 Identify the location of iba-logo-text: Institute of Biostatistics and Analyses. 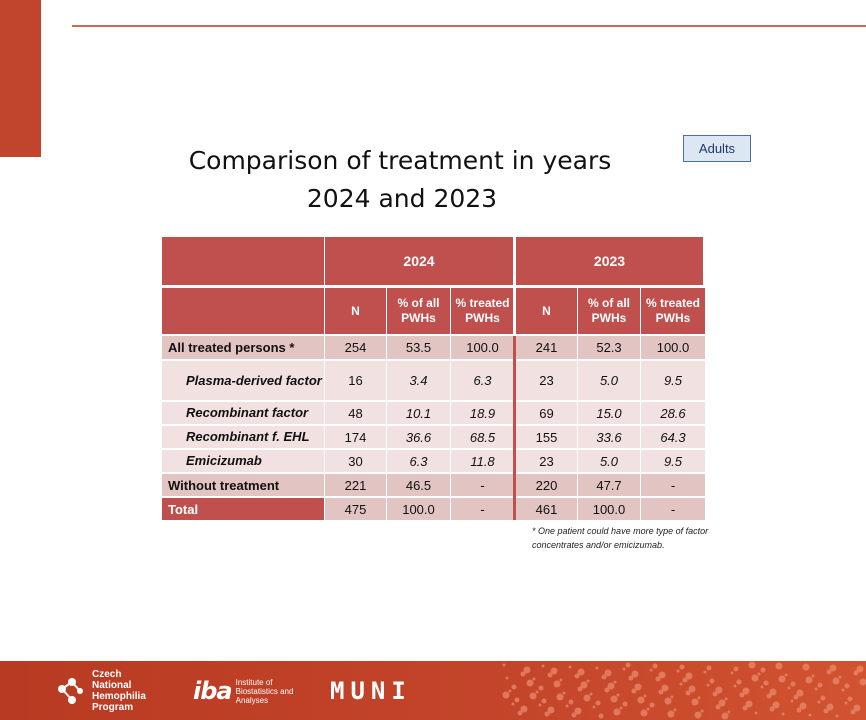
(264, 691).